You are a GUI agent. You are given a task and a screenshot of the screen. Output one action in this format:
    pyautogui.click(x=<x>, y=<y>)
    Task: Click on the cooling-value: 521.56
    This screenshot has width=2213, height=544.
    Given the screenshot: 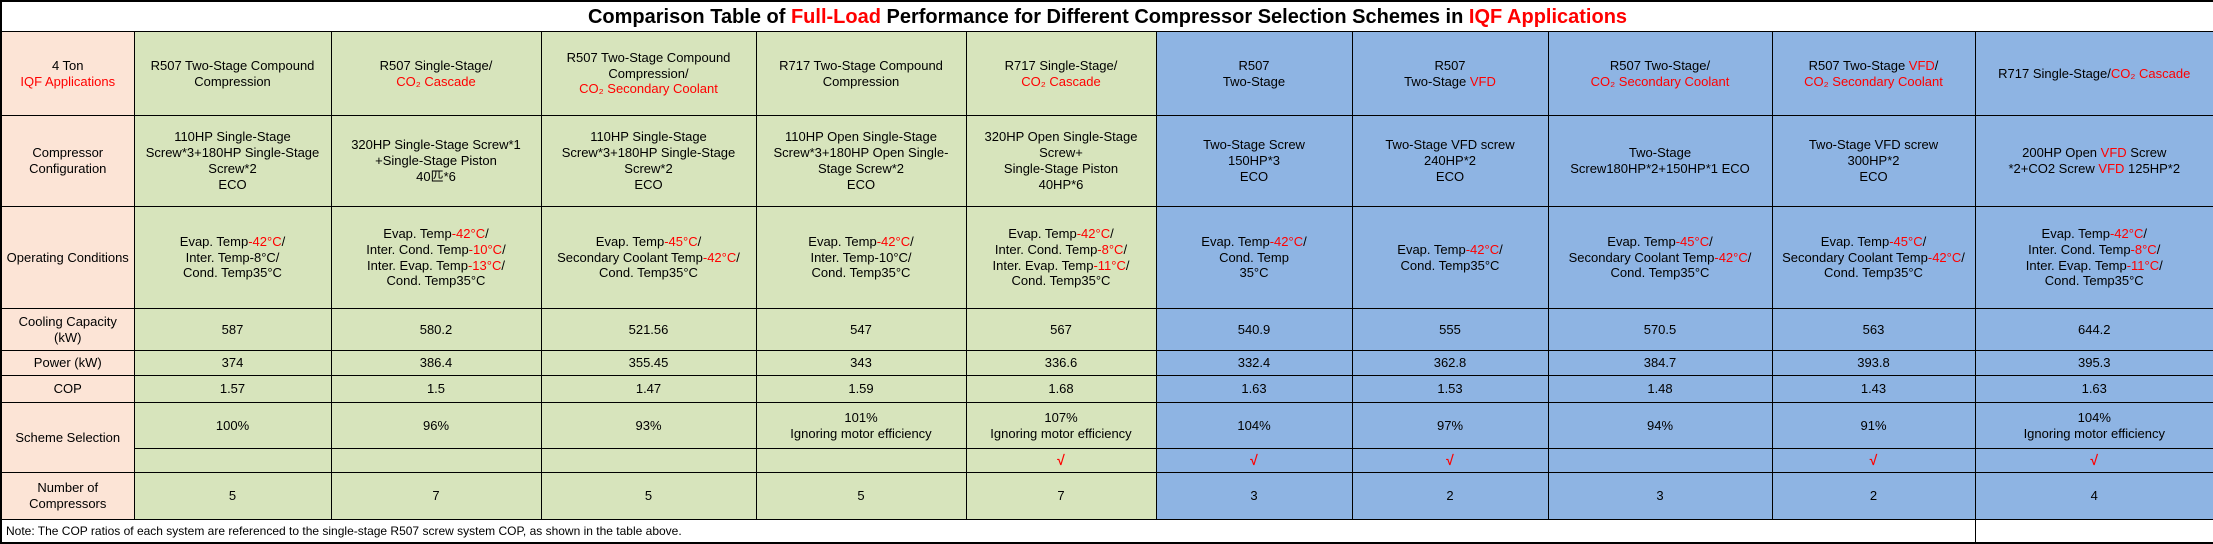 What is the action you would take?
    pyautogui.click(x=648, y=329)
    